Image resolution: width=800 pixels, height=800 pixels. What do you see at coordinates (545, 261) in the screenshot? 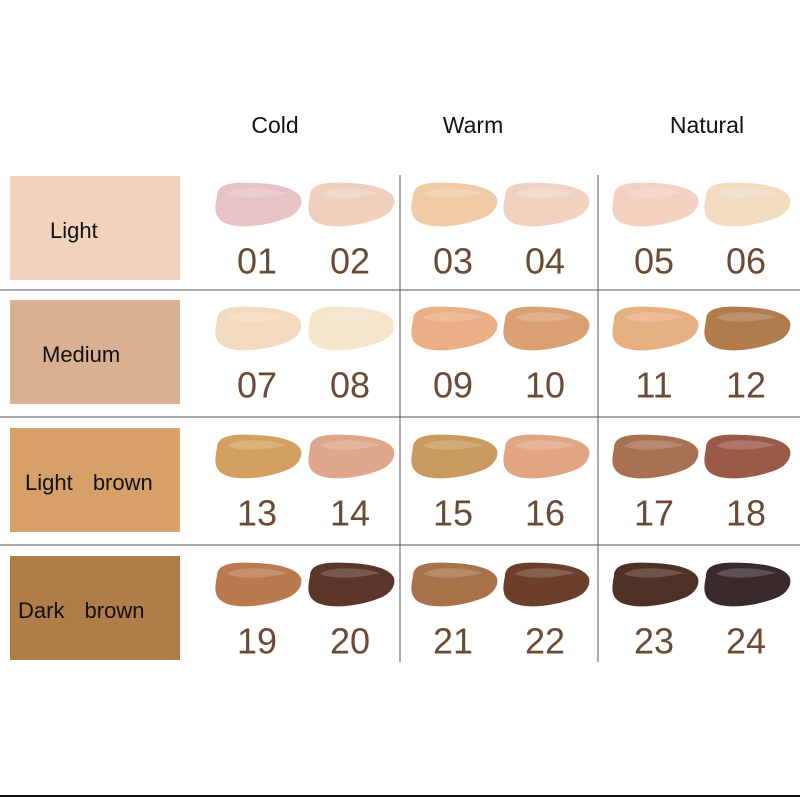
I see `shade-number: 04` at bounding box center [545, 261].